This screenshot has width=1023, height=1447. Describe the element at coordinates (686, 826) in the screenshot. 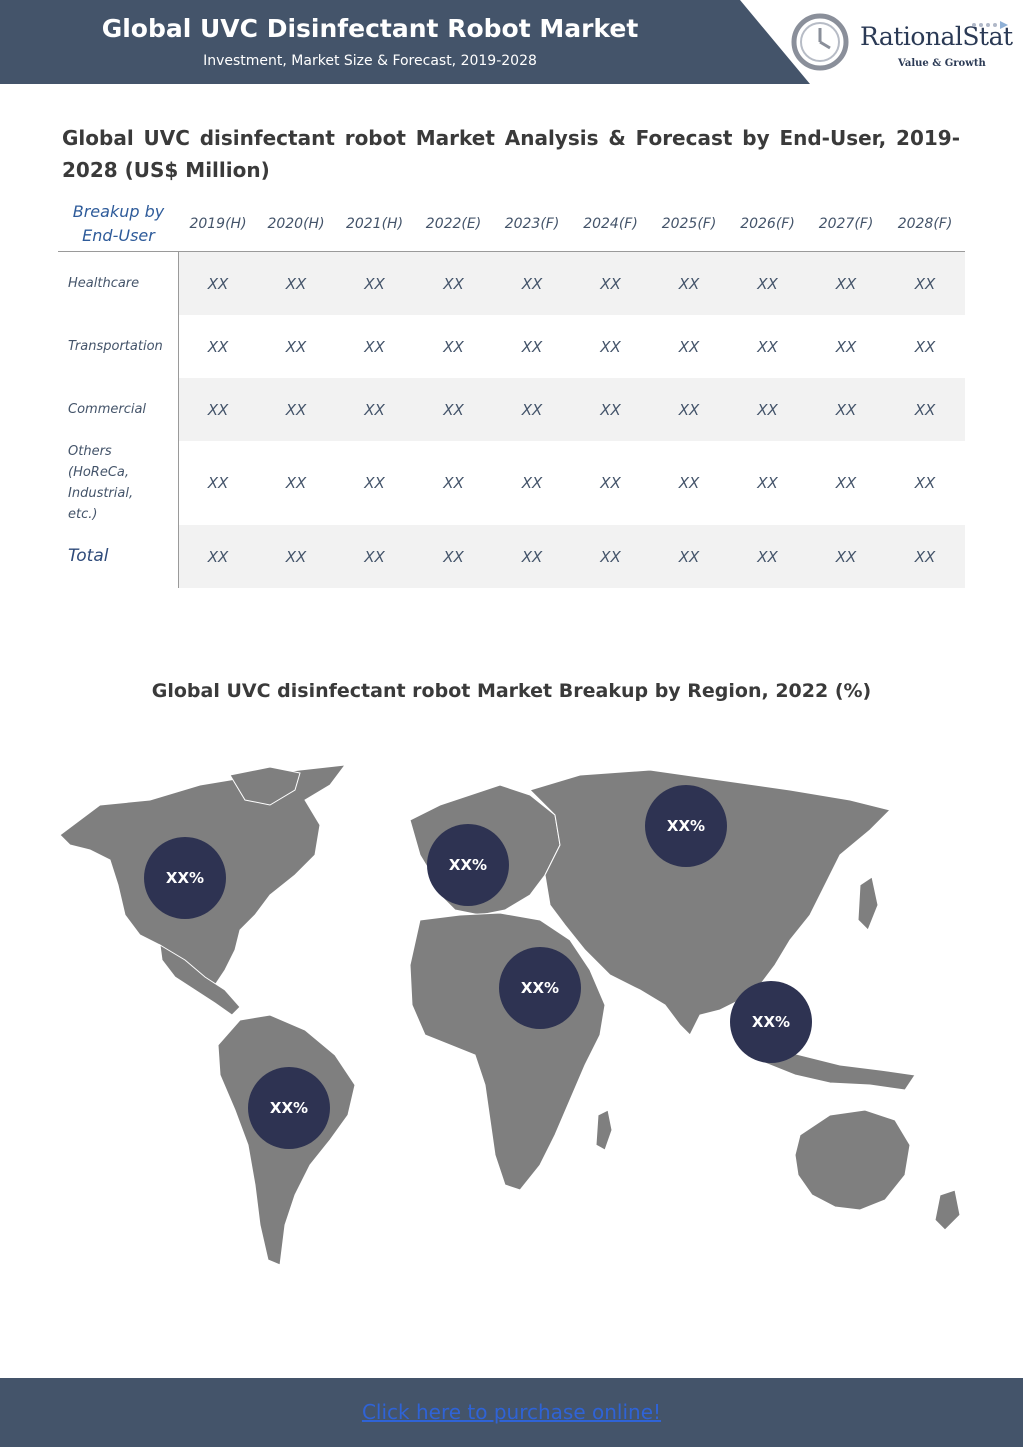

I see `region-bubble-russia: XX%` at that location.